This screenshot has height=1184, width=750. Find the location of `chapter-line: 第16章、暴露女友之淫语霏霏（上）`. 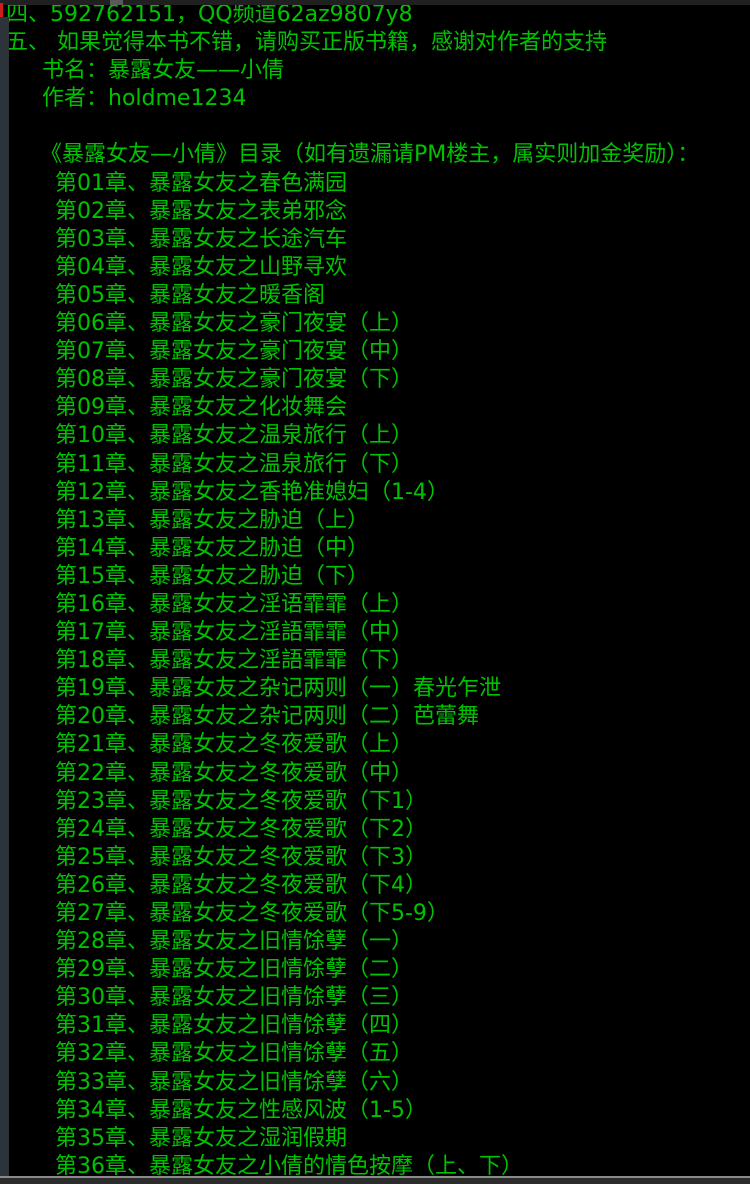

chapter-line: 第16章、暴露女友之淫语霏霏（上） is located at coordinates (234, 604).